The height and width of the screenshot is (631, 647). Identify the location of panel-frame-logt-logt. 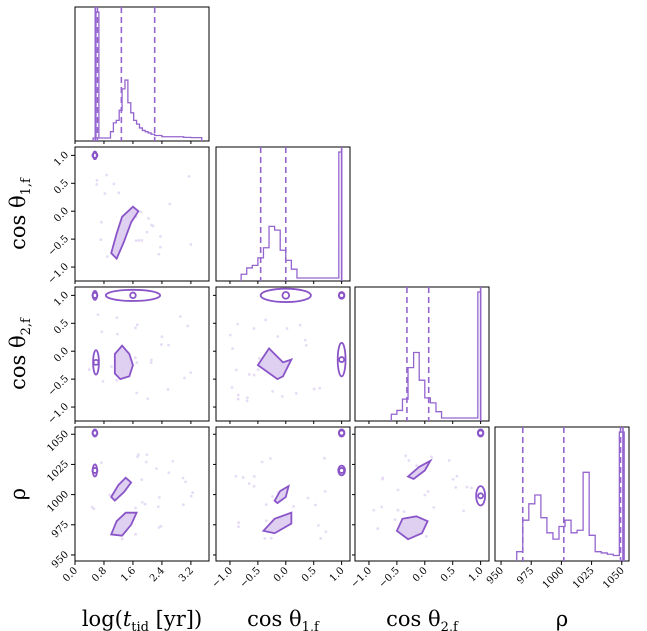
(142, 74).